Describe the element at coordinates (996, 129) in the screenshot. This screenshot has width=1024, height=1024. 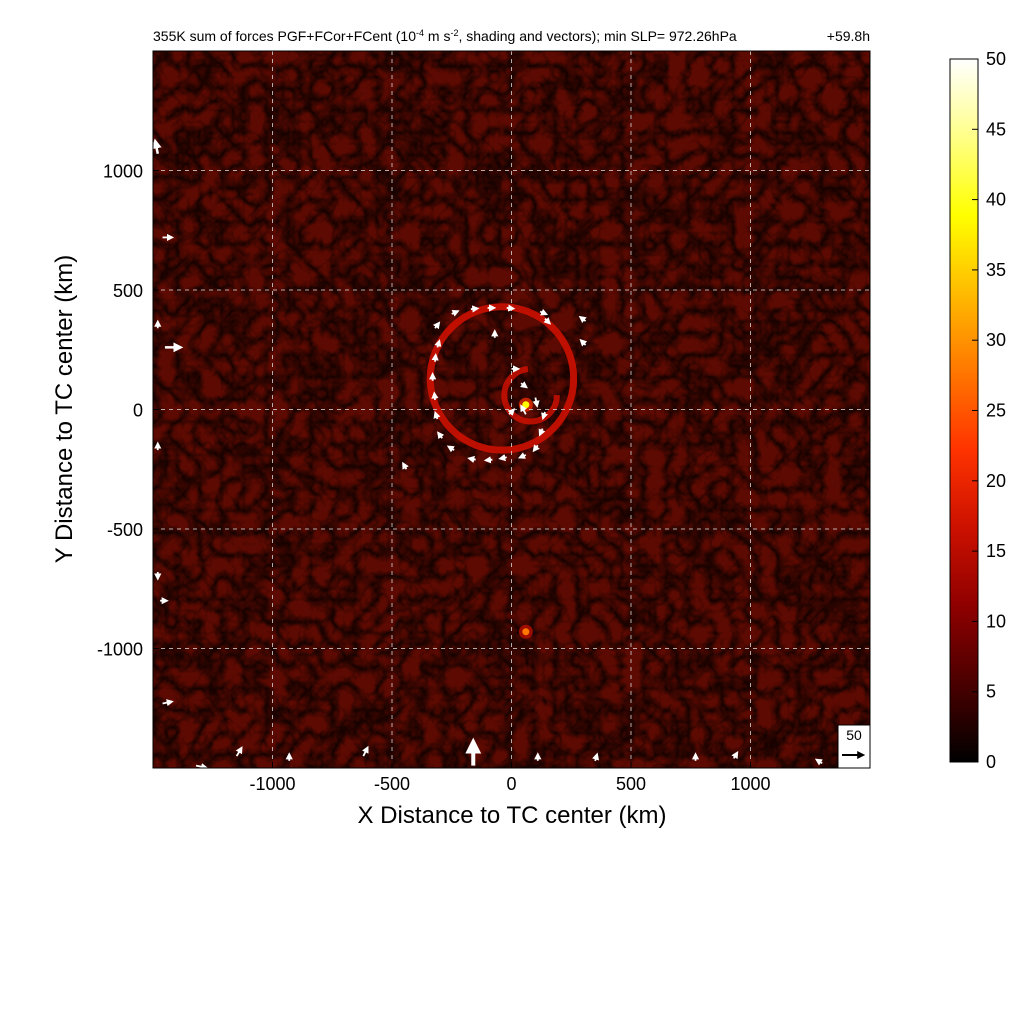
I see `colorbar-tick-label: 45` at that location.